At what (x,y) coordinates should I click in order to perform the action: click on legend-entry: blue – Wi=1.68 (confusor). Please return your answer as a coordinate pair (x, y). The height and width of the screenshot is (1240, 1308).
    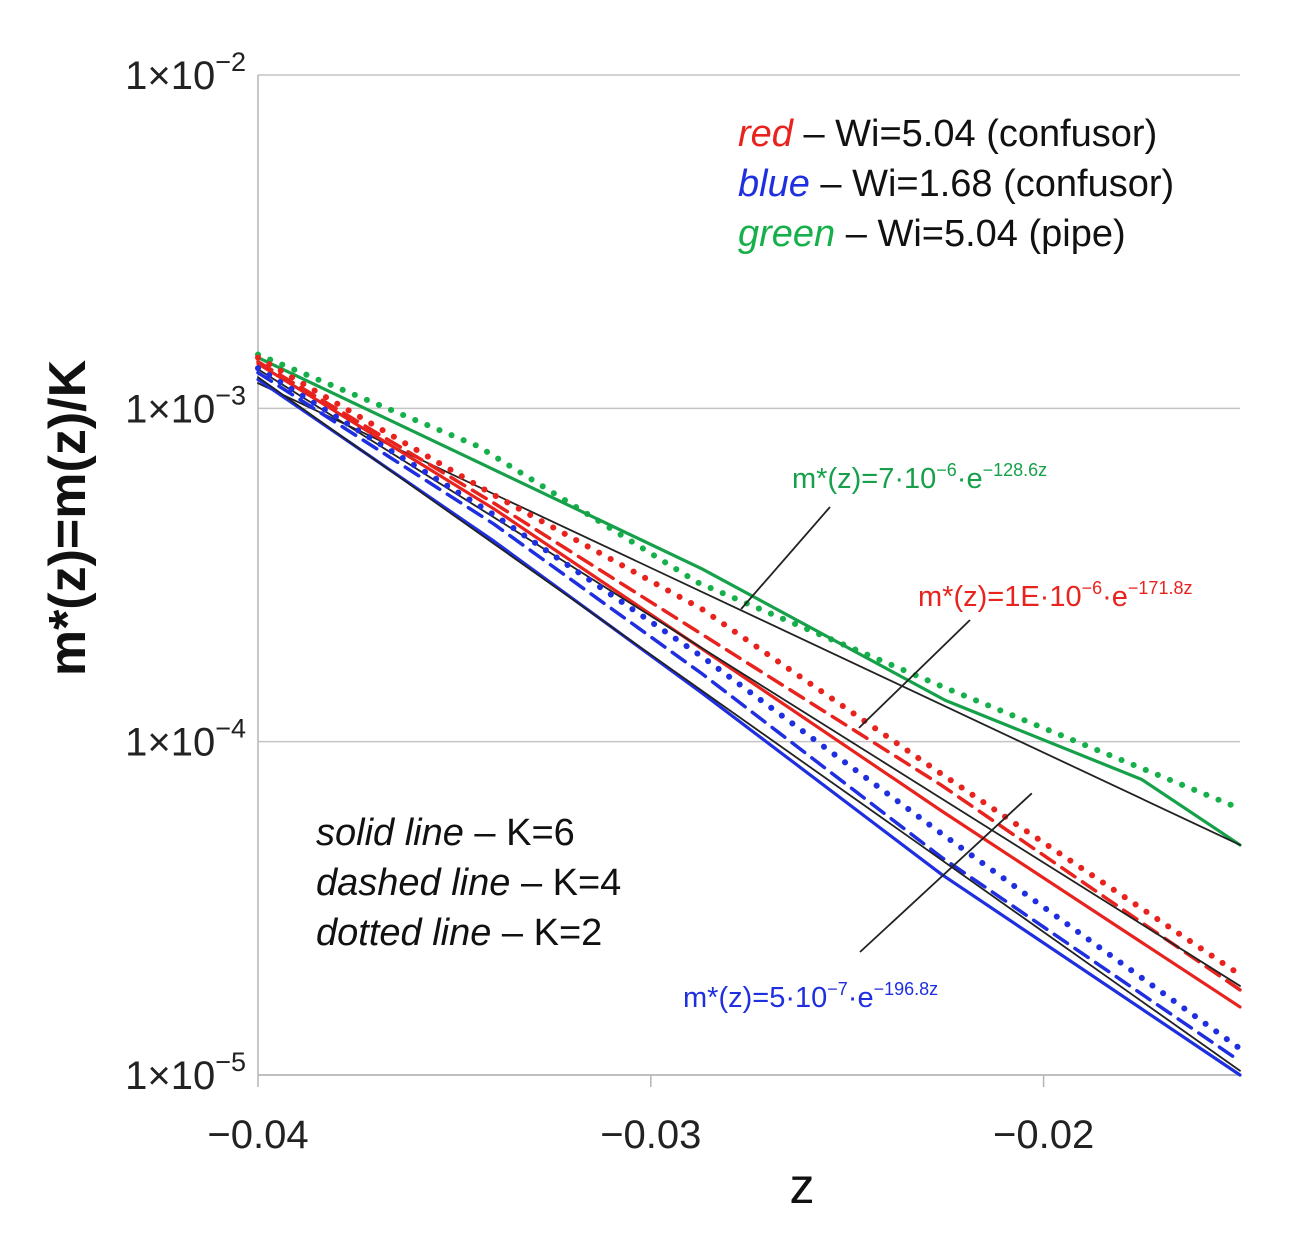
    Looking at the image, I should click on (956, 184).